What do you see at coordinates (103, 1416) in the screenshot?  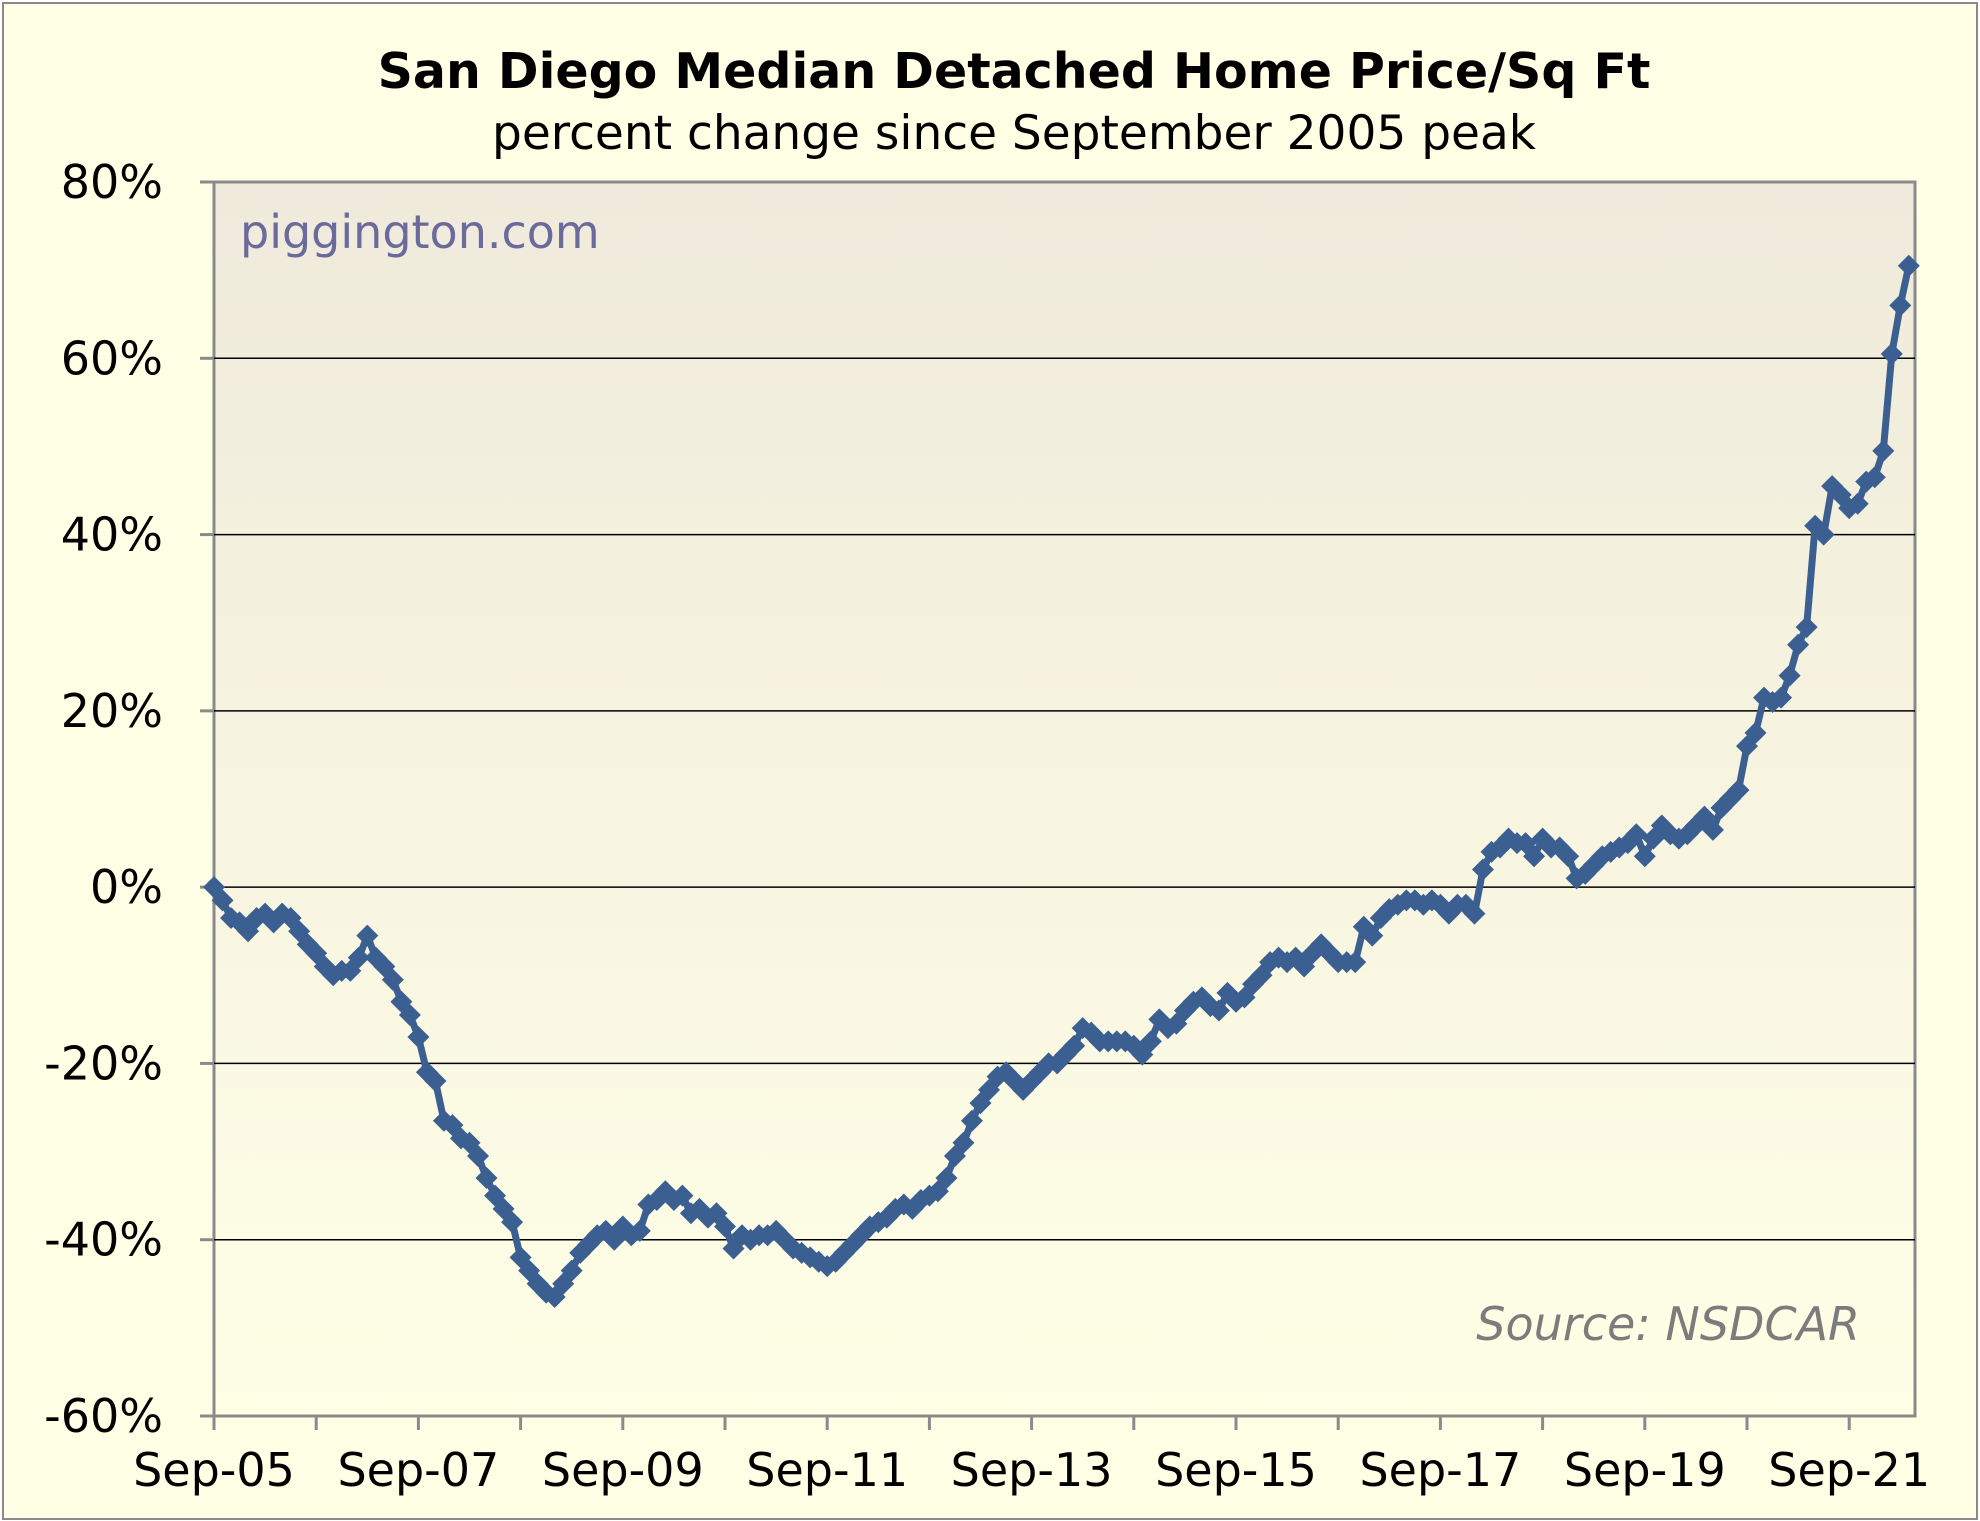 I see `y-tick-label: -60%` at bounding box center [103, 1416].